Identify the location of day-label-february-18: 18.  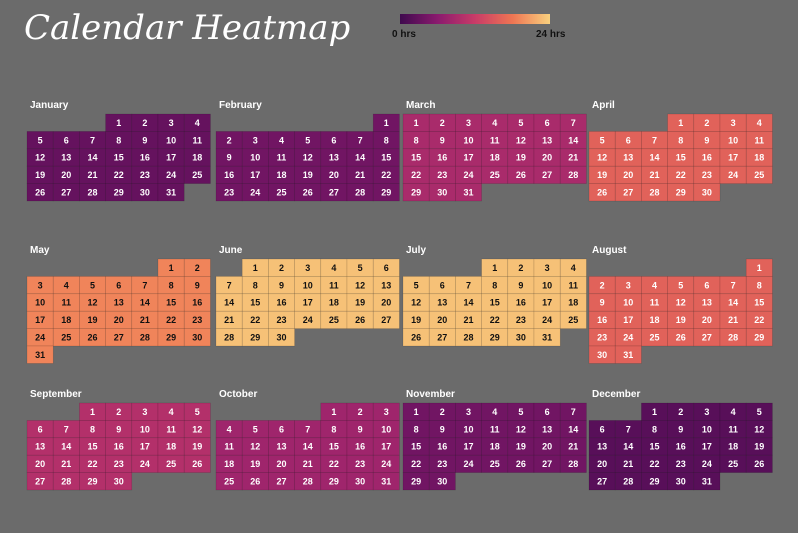
(281, 175).